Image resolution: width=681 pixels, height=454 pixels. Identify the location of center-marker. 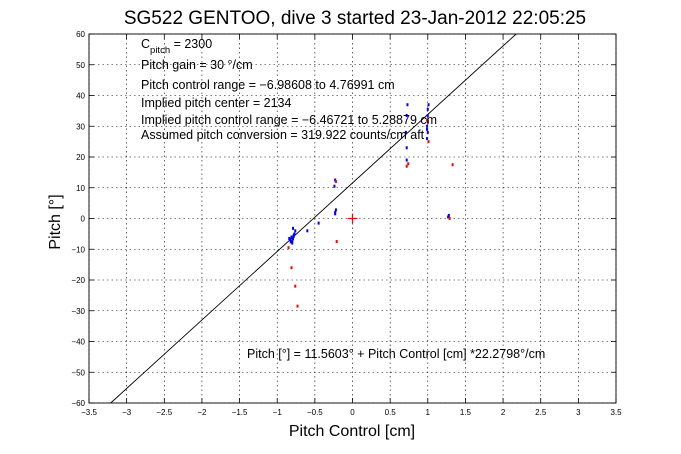
(352, 218).